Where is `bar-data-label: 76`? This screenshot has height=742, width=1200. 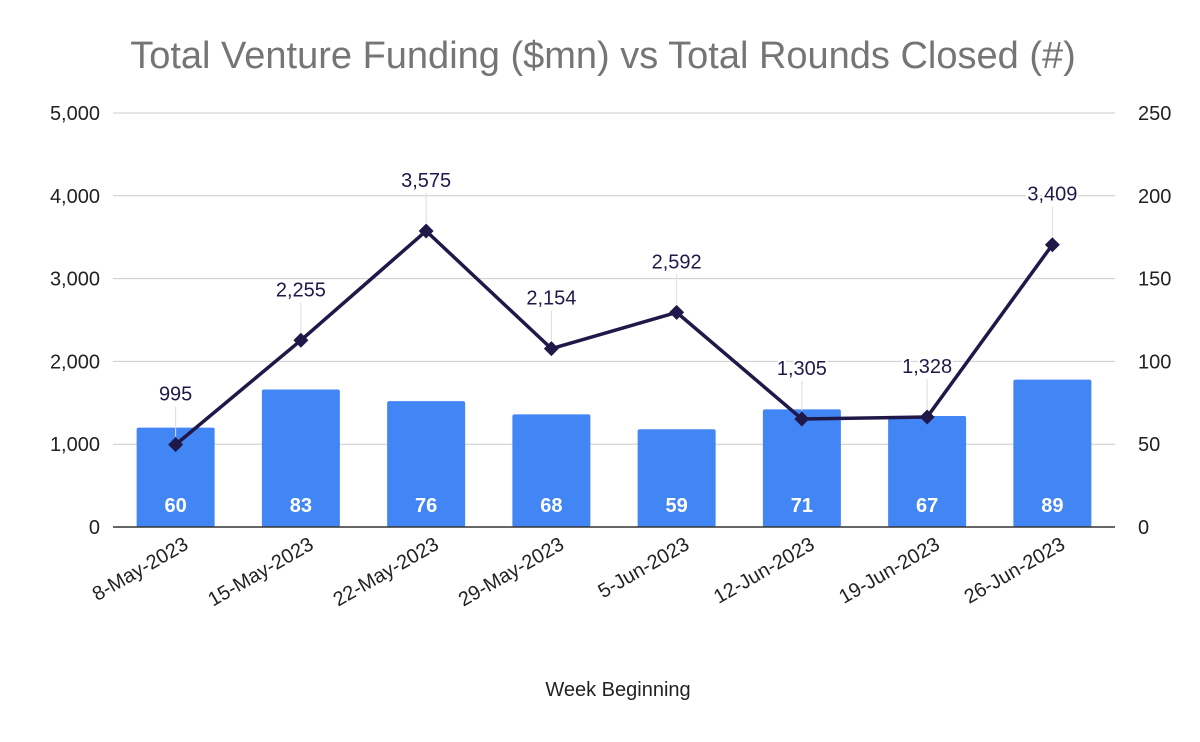
bar-data-label: 76 is located at coordinates (426, 506).